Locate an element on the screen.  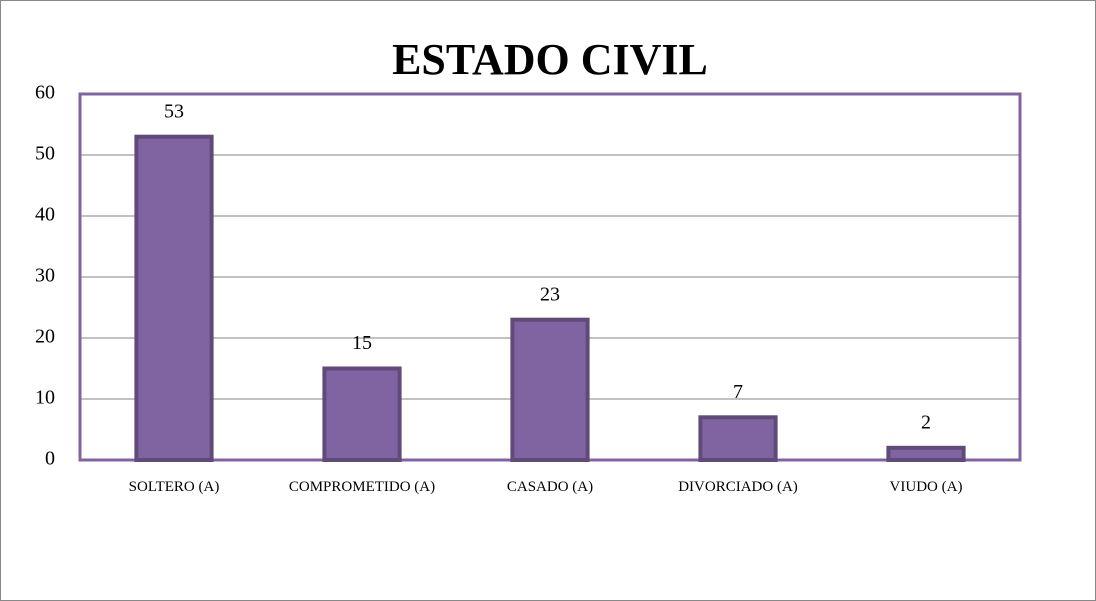
x-tick-label: VIUDO (A) is located at coordinates (926, 487).